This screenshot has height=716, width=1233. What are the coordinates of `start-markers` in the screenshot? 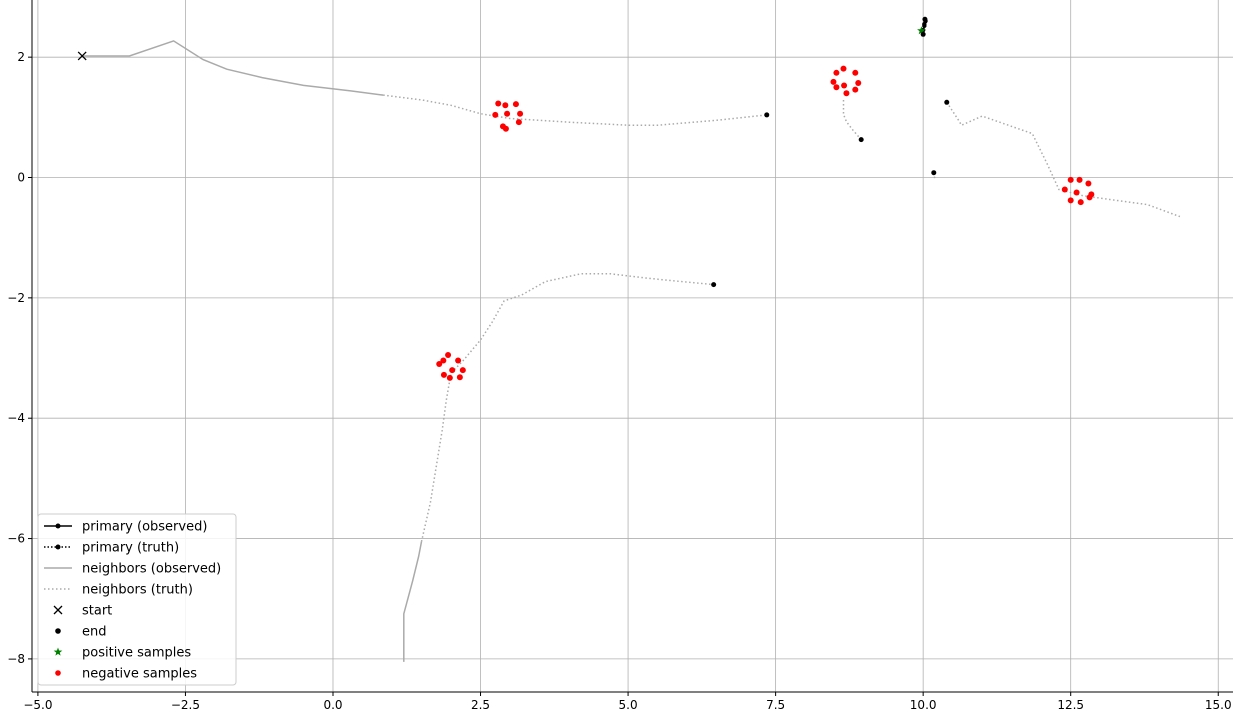 It's located at (82, 56).